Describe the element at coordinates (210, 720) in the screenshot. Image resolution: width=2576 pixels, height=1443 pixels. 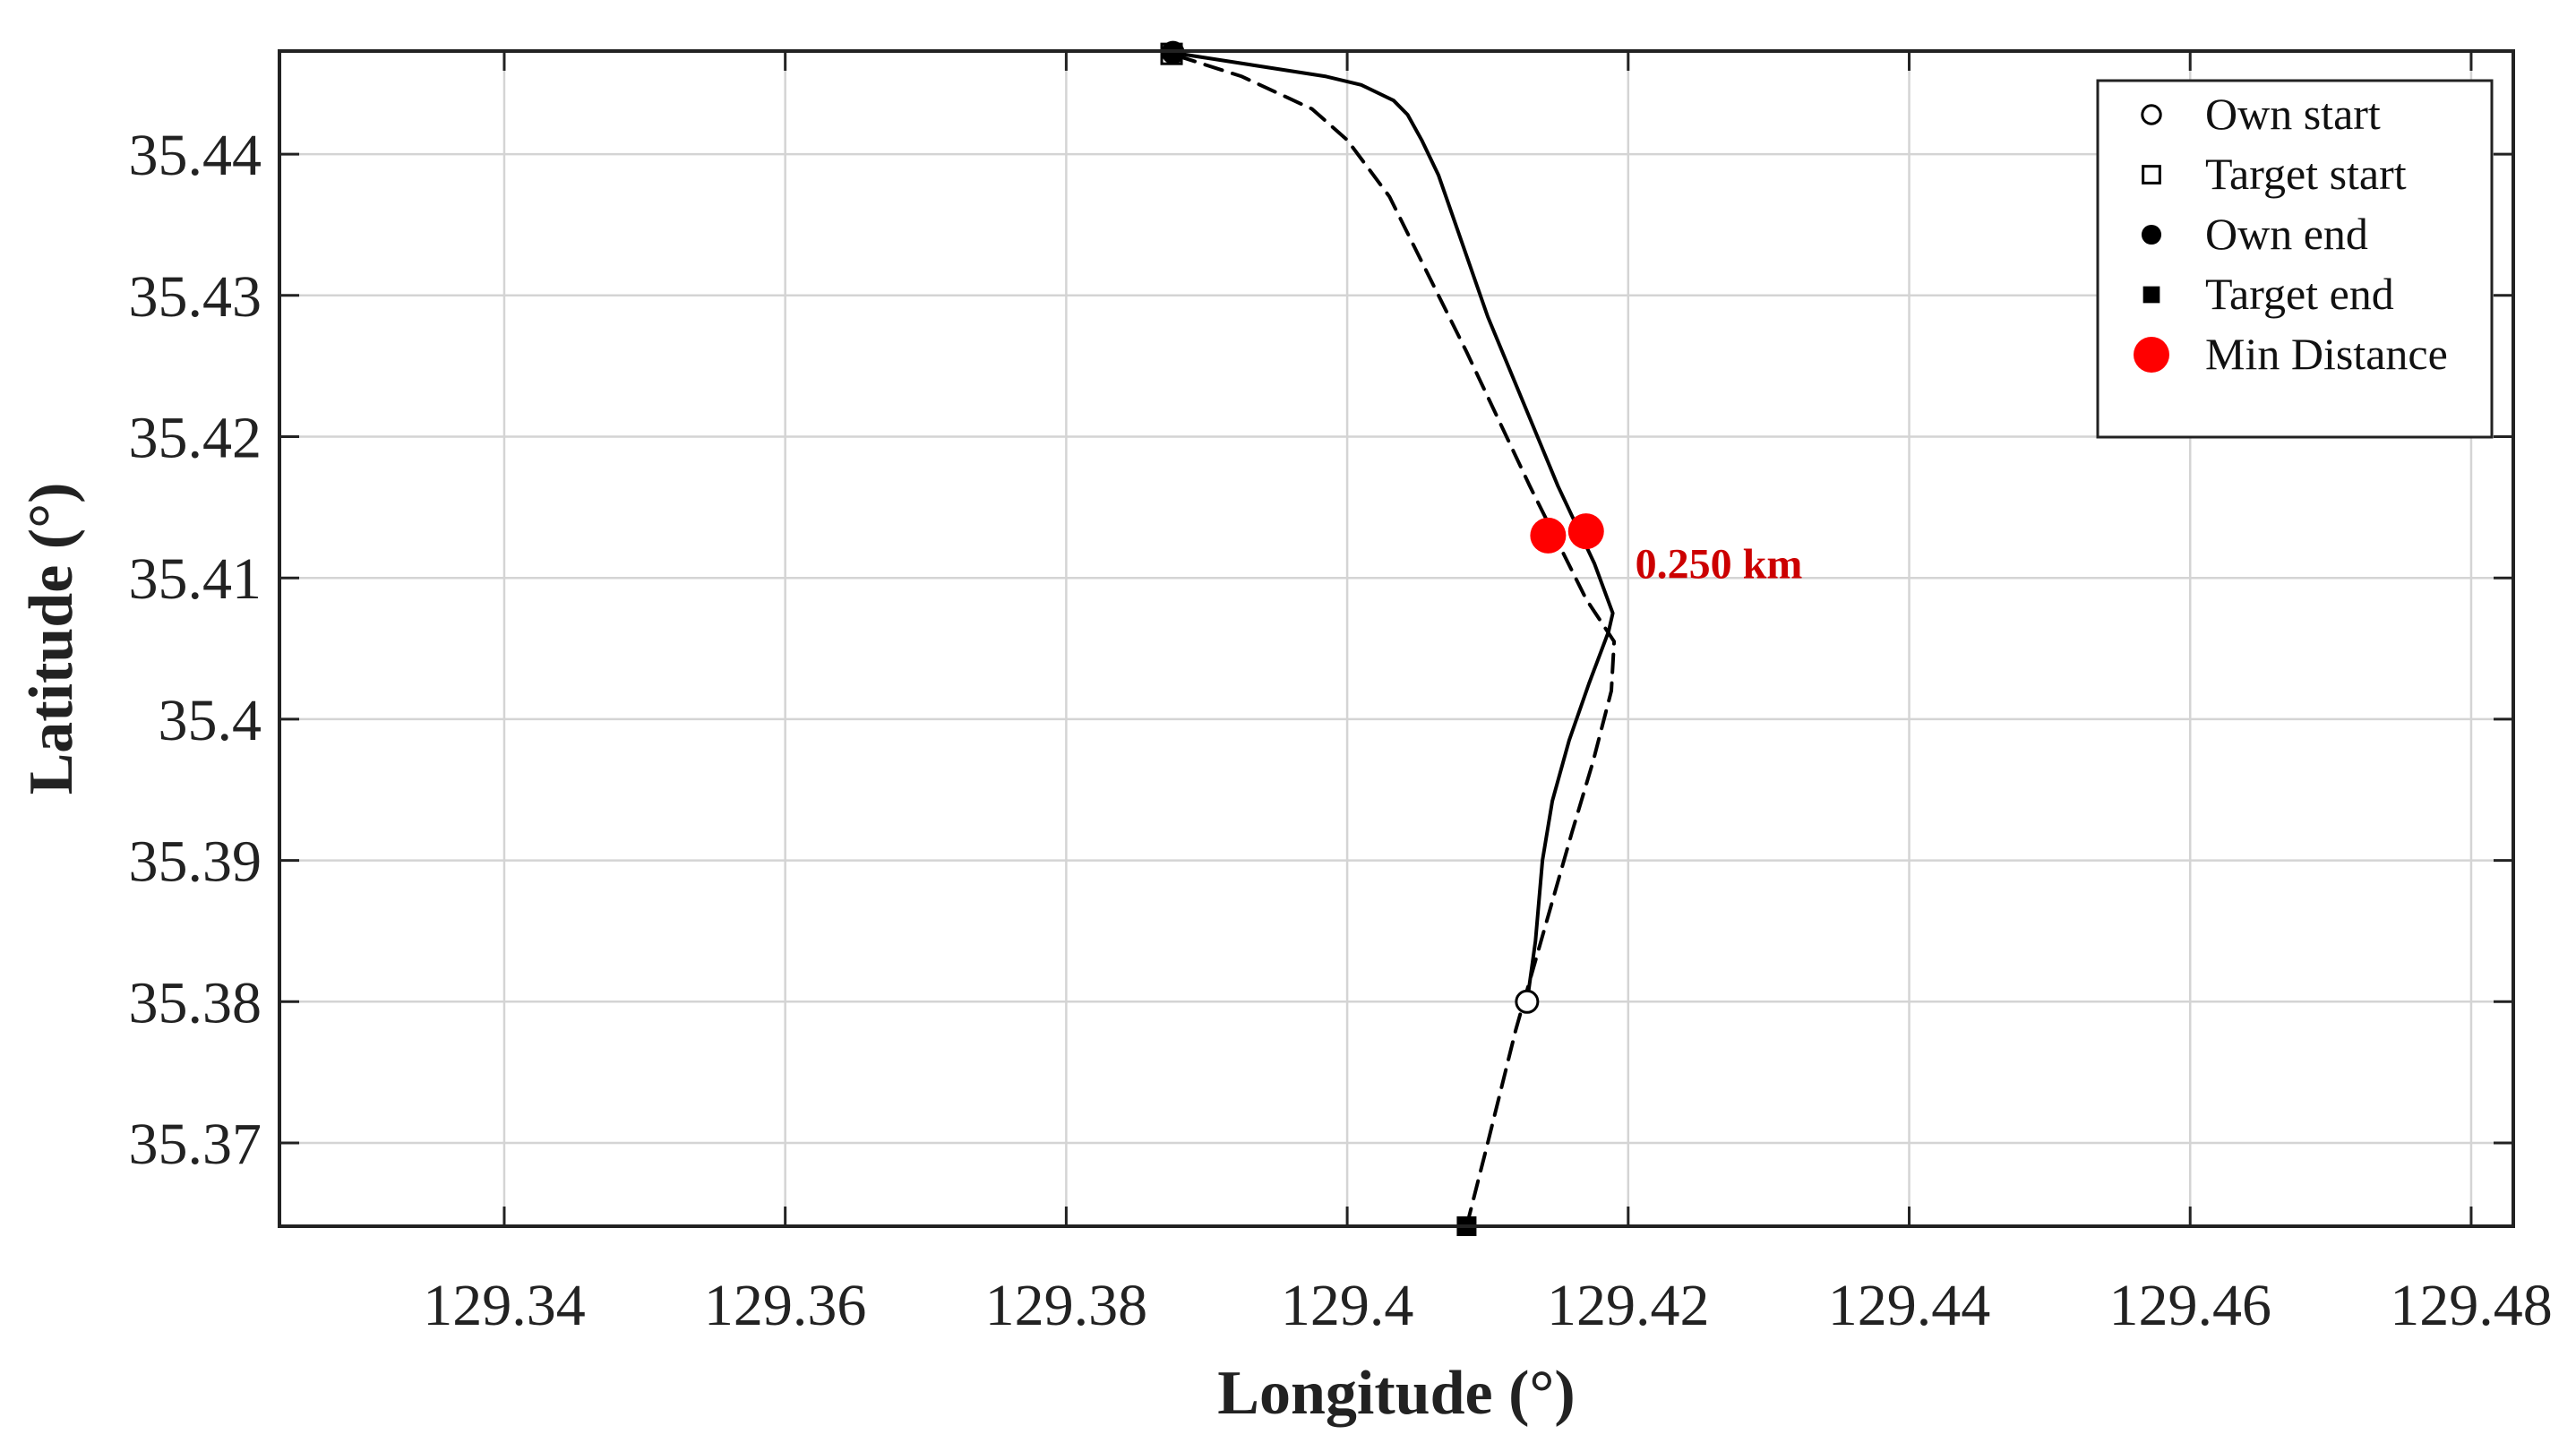
I see `y-tick-label: 35.4` at that location.